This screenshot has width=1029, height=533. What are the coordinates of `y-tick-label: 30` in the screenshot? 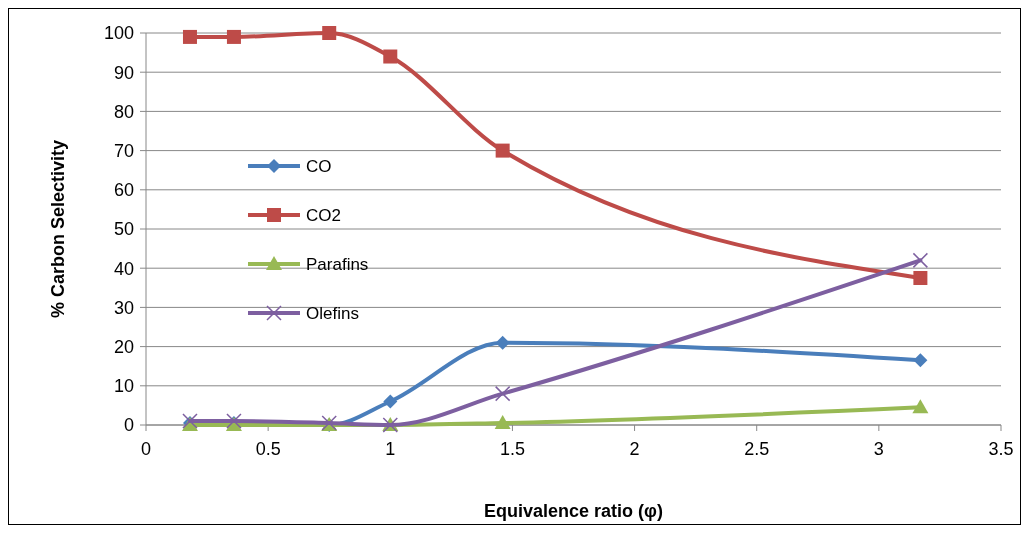 It's located at (123, 307).